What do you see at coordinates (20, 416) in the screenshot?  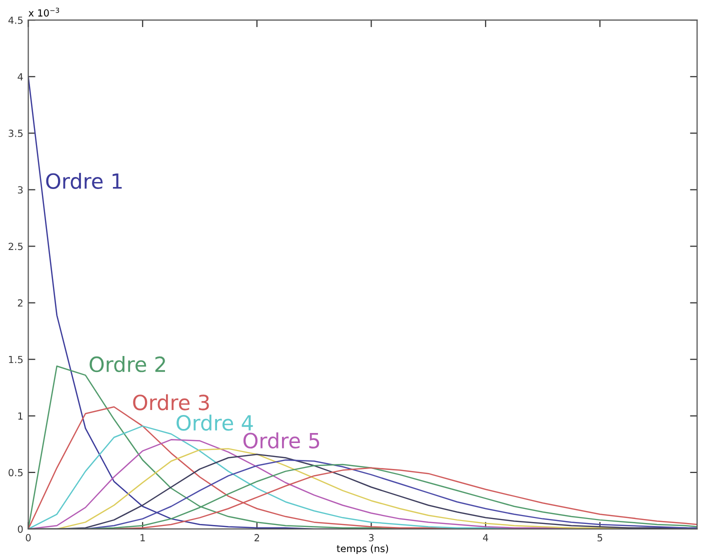 I see `y-tick-label: 1` at bounding box center [20, 416].